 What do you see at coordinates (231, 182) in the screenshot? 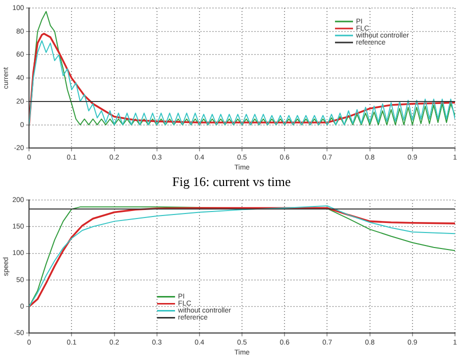
I see `caption: Fig 16: current vs time` at bounding box center [231, 182].